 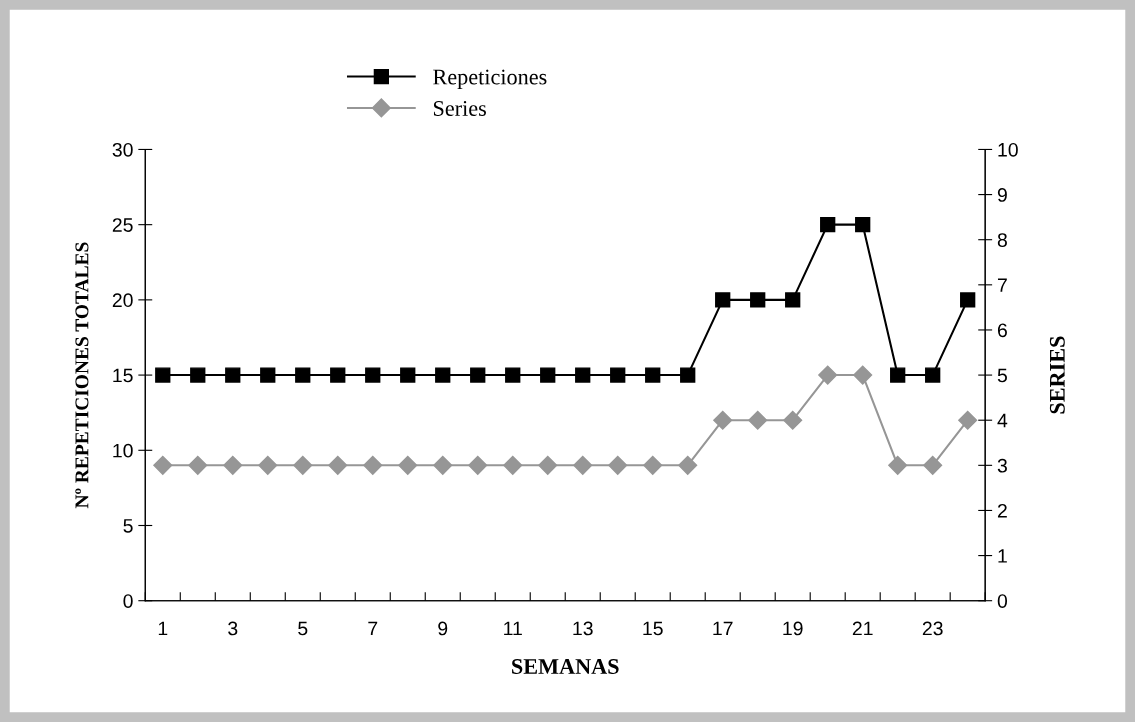 I want to click on x-tick-label: 7, so click(x=373, y=628).